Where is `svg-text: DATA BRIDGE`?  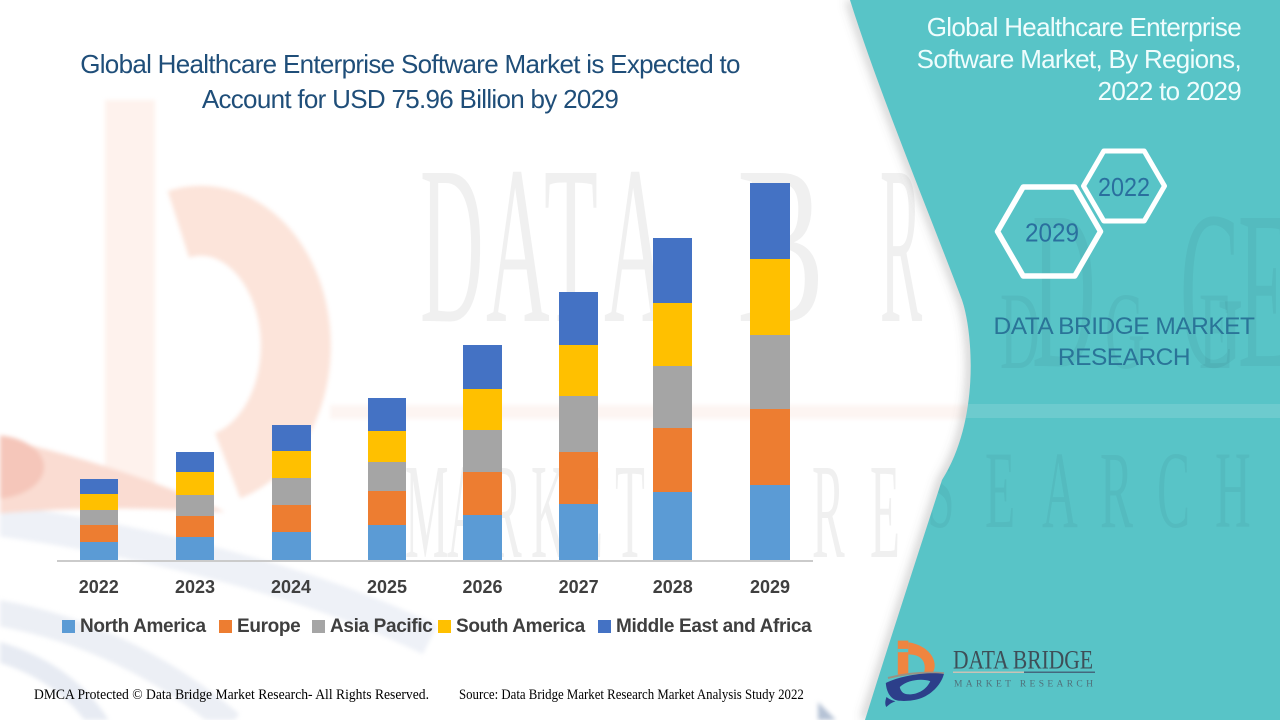 svg-text: DATA BRIDGE is located at coordinates (1023, 660).